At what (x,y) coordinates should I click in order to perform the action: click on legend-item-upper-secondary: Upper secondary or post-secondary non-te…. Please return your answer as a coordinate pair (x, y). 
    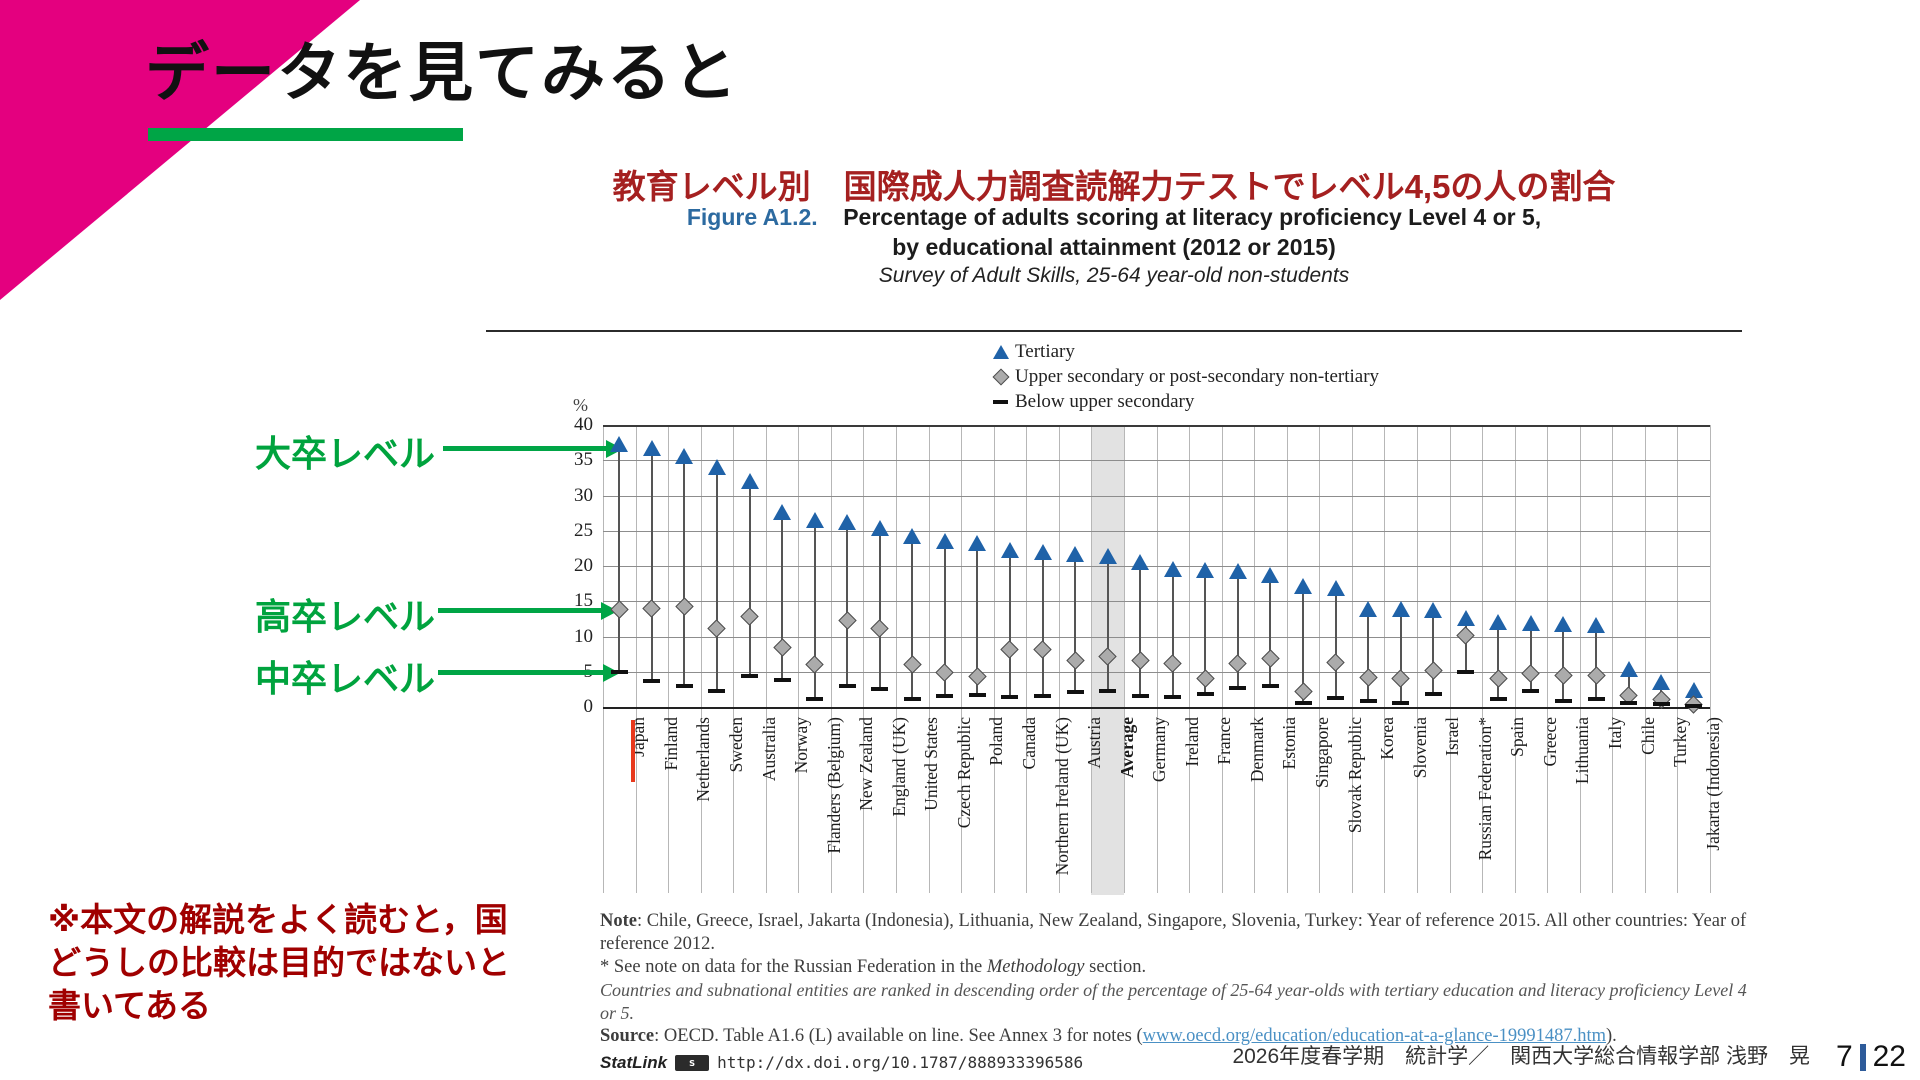
    Looking at the image, I should click on (1186, 376).